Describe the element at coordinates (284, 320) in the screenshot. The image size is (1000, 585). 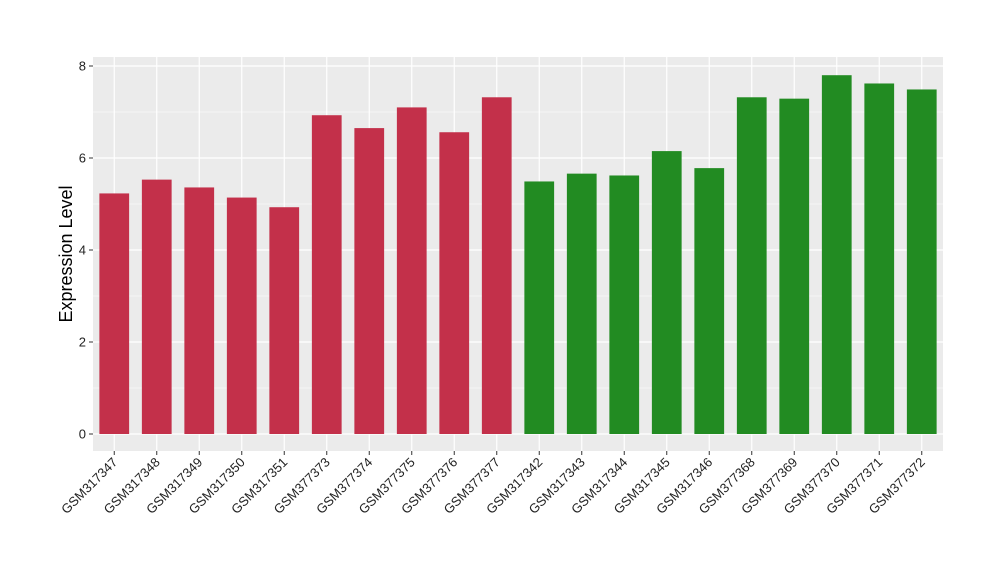
I see `bar-GSM317351` at that location.